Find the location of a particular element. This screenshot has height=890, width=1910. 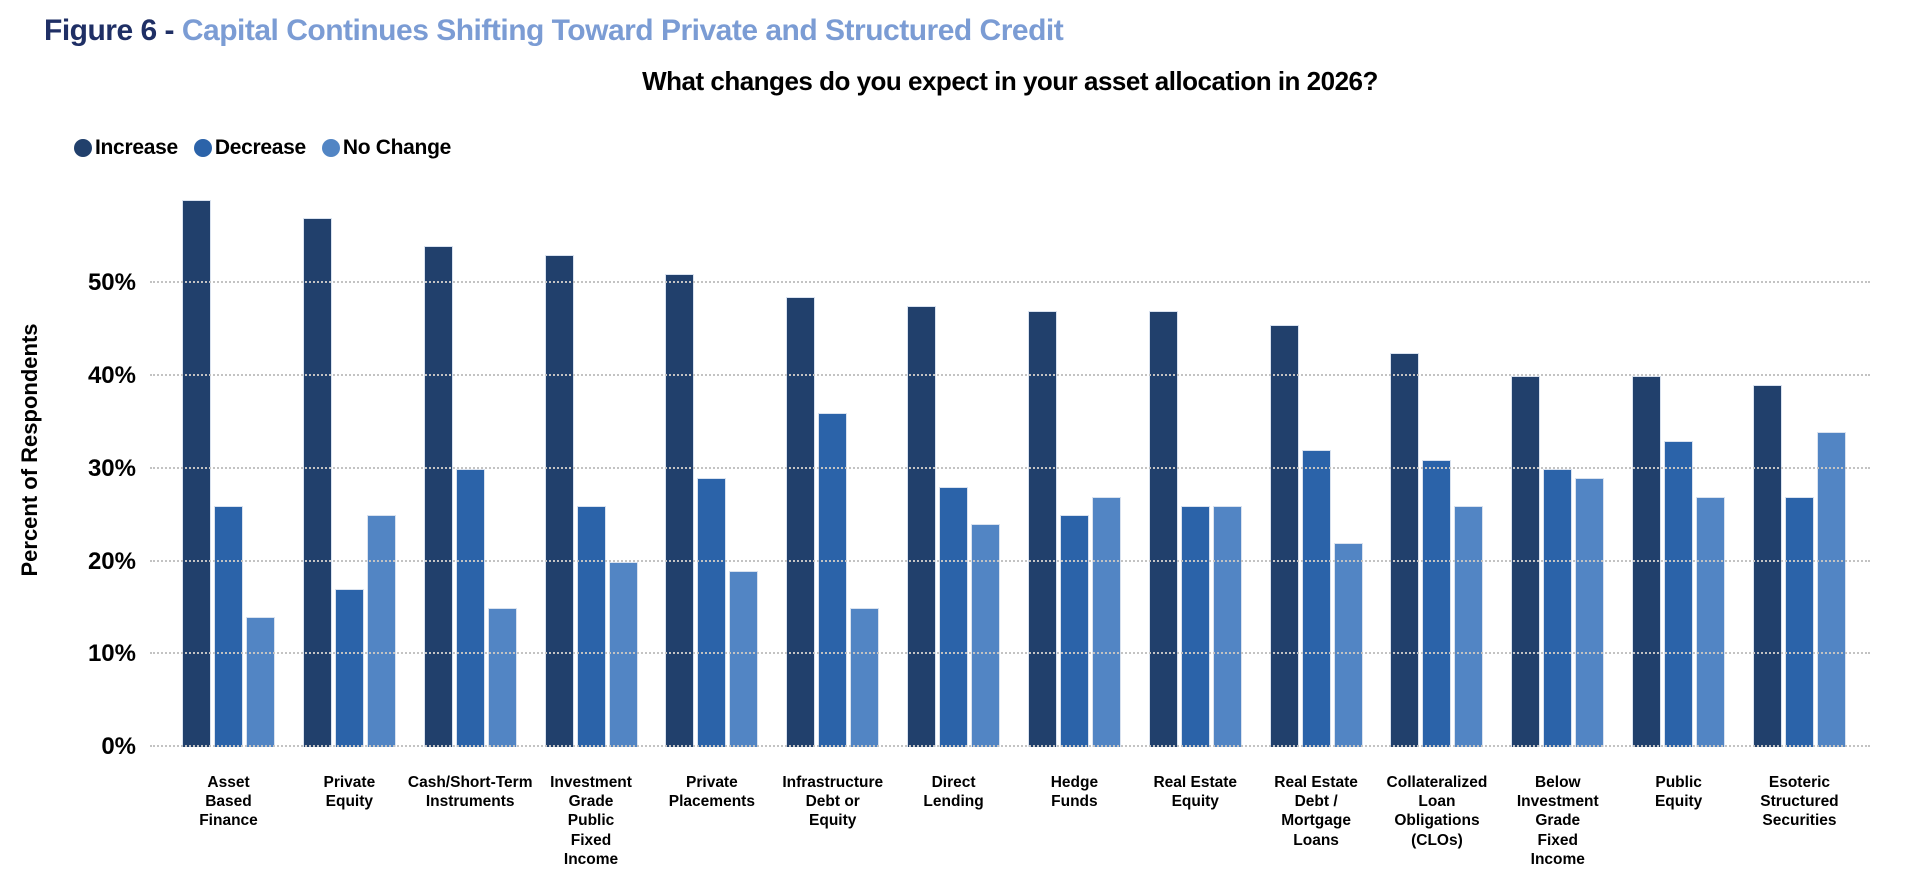

bar-group: Cash/Short-Term Instruments is located at coordinates (470, 528).